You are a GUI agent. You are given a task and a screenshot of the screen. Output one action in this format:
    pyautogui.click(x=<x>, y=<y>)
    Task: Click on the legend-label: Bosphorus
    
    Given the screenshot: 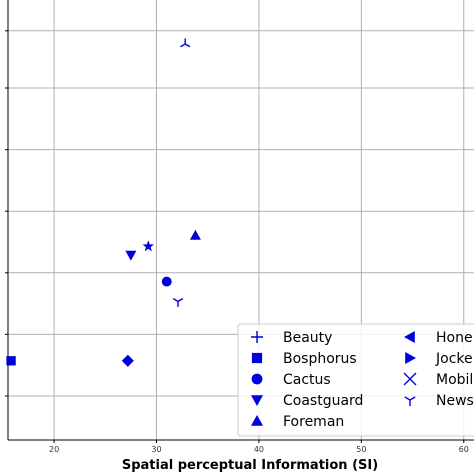 What is the action you would take?
    pyautogui.click(x=320, y=359)
    